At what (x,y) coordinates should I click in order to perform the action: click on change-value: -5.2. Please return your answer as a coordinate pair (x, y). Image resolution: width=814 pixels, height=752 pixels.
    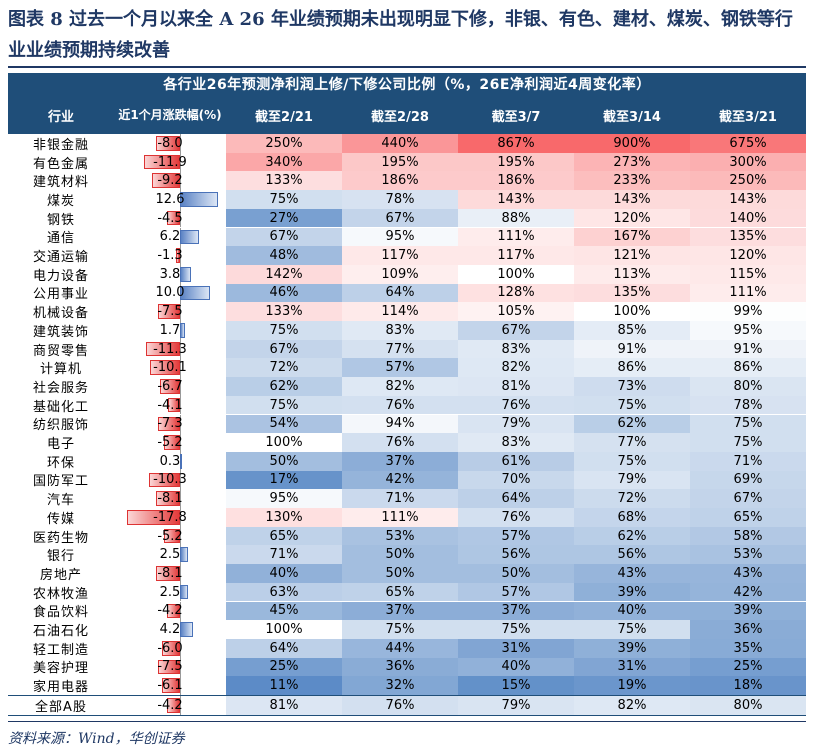
    Looking at the image, I should click on (170, 443).